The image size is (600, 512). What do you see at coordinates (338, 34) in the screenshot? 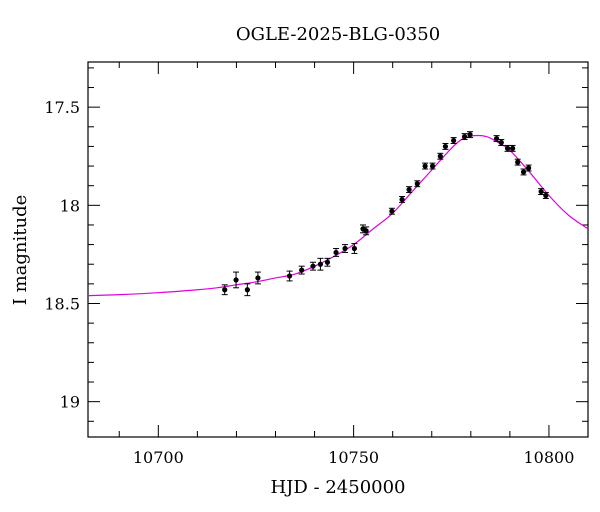
I see `chart-title: OGLE-2025-BLG-0350` at bounding box center [338, 34].